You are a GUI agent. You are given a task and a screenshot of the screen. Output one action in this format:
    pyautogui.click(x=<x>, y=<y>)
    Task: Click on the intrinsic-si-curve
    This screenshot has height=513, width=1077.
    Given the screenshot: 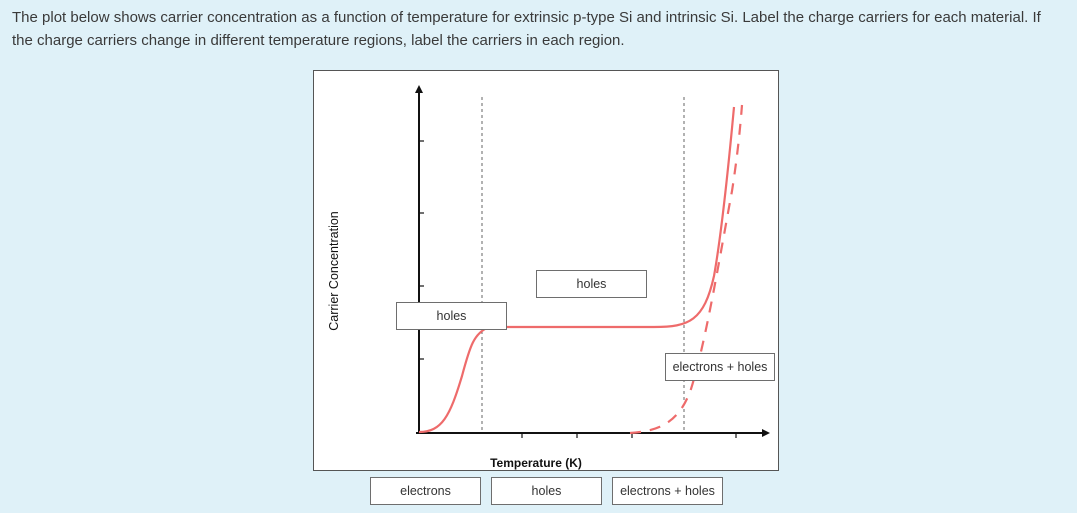 What is the action you would take?
    pyautogui.click(x=686, y=269)
    